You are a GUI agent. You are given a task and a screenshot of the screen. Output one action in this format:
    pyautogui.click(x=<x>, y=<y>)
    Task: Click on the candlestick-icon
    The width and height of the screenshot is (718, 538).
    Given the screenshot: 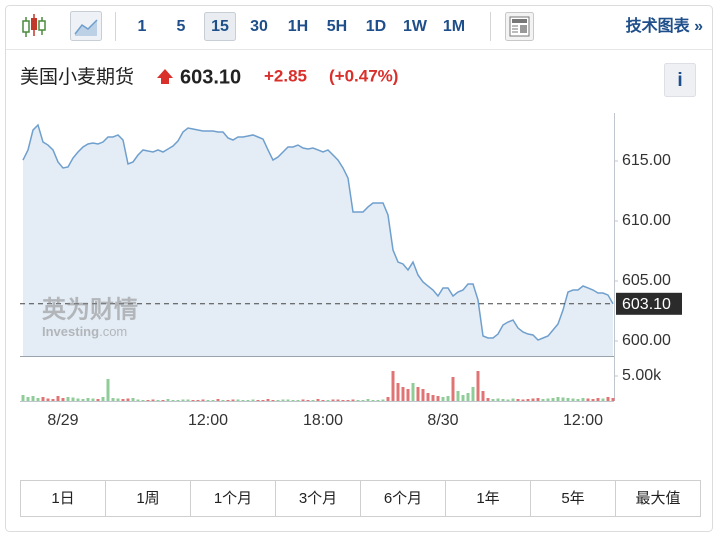 What is the action you would take?
    pyautogui.click(x=34, y=25)
    